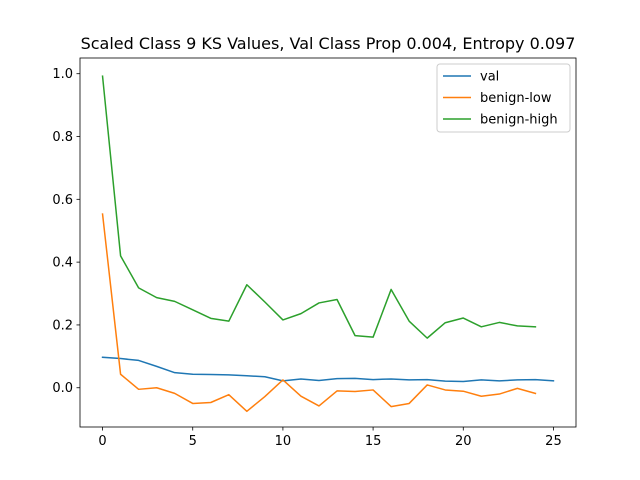 The image size is (640, 480). Describe the element at coordinates (516, 98) in the screenshot. I see `legend-label-benign-low: benign-low` at that location.